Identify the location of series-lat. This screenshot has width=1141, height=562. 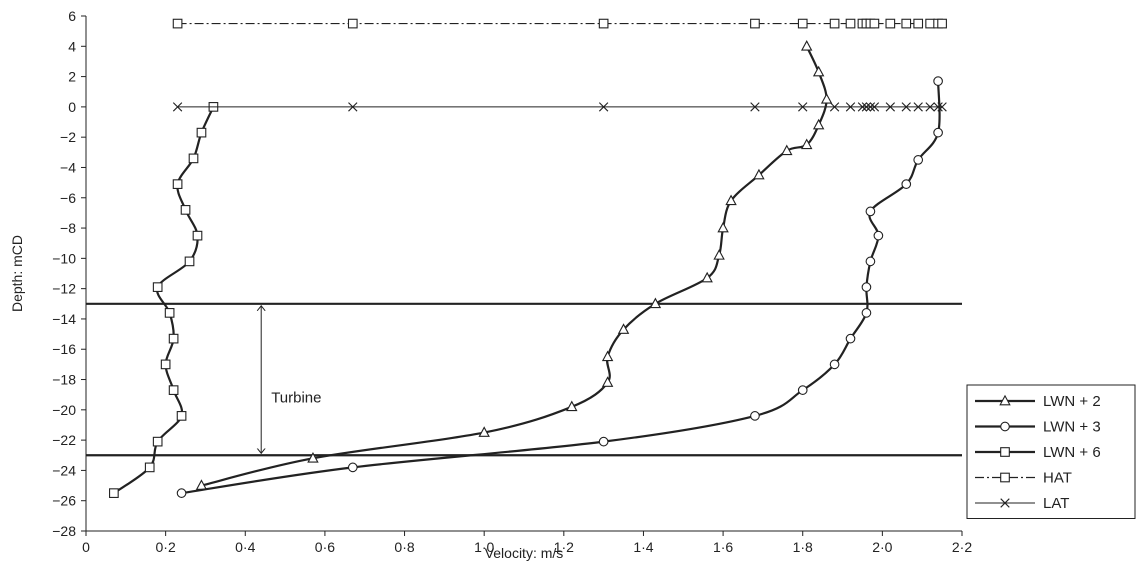
(559, 107).